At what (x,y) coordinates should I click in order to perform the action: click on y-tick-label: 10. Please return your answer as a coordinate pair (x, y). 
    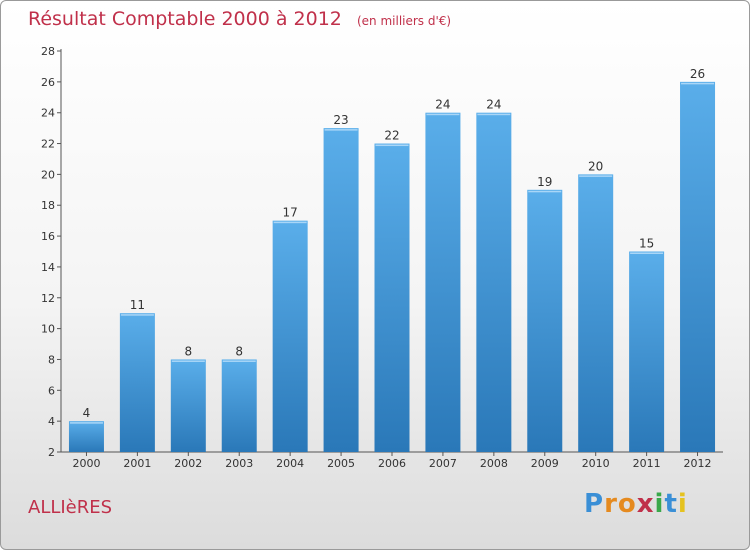
    Looking at the image, I should click on (48, 329).